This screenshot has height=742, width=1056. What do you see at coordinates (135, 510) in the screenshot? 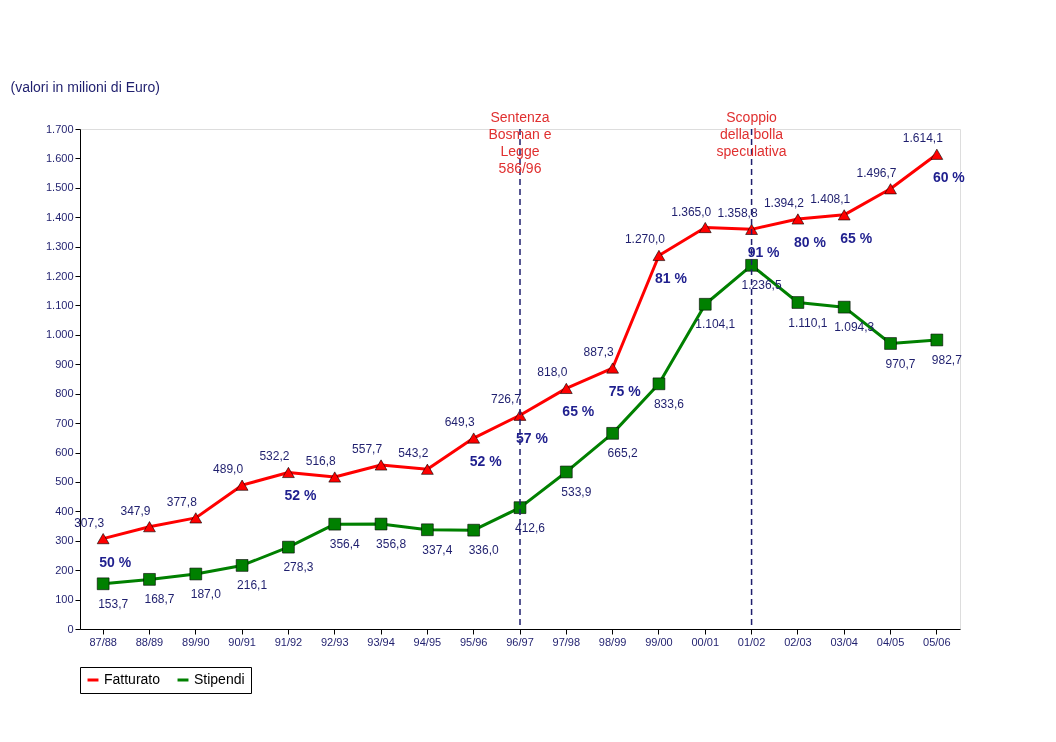
I see `data-label: 347,9` at bounding box center [135, 510].